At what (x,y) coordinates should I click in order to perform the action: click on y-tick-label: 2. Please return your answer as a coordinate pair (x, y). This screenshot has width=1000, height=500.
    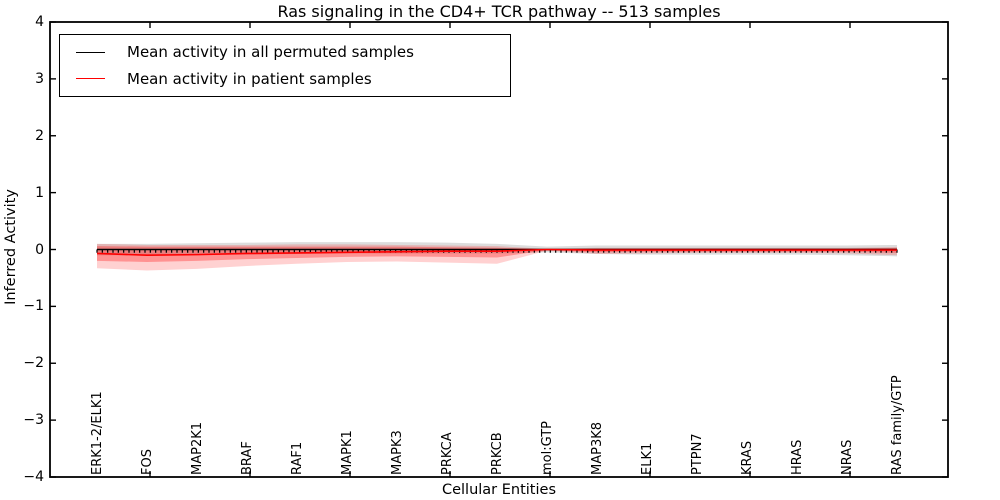
    Looking at the image, I should click on (39, 135).